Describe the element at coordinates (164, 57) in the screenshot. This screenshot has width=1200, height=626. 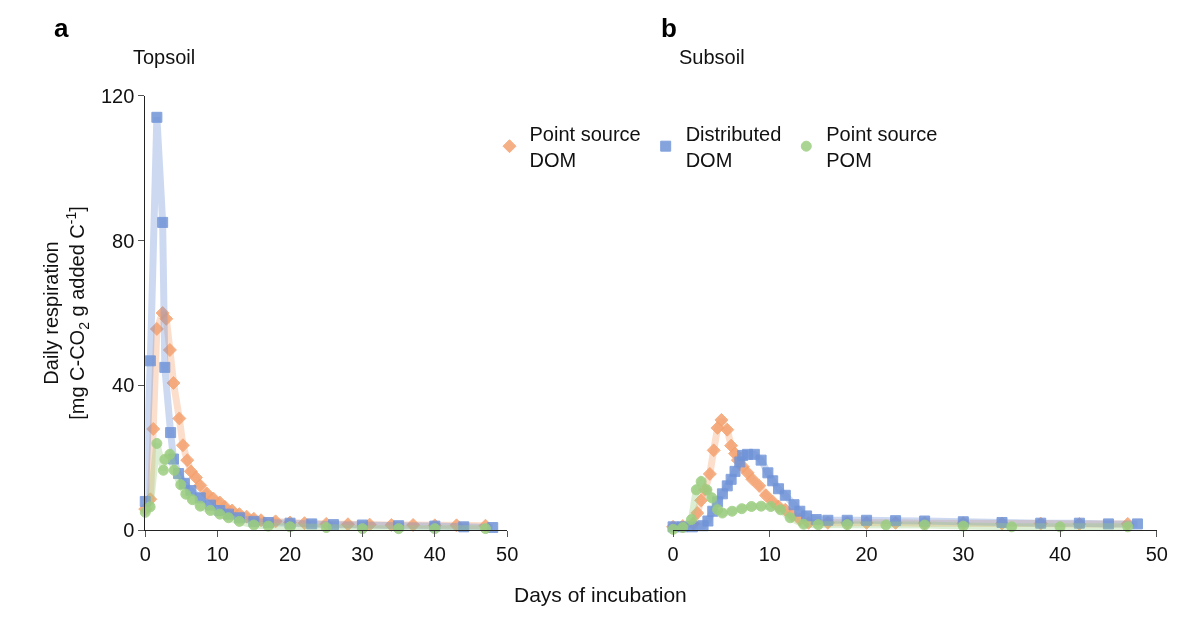
I see `chart-subtitle: Topsoil` at that location.